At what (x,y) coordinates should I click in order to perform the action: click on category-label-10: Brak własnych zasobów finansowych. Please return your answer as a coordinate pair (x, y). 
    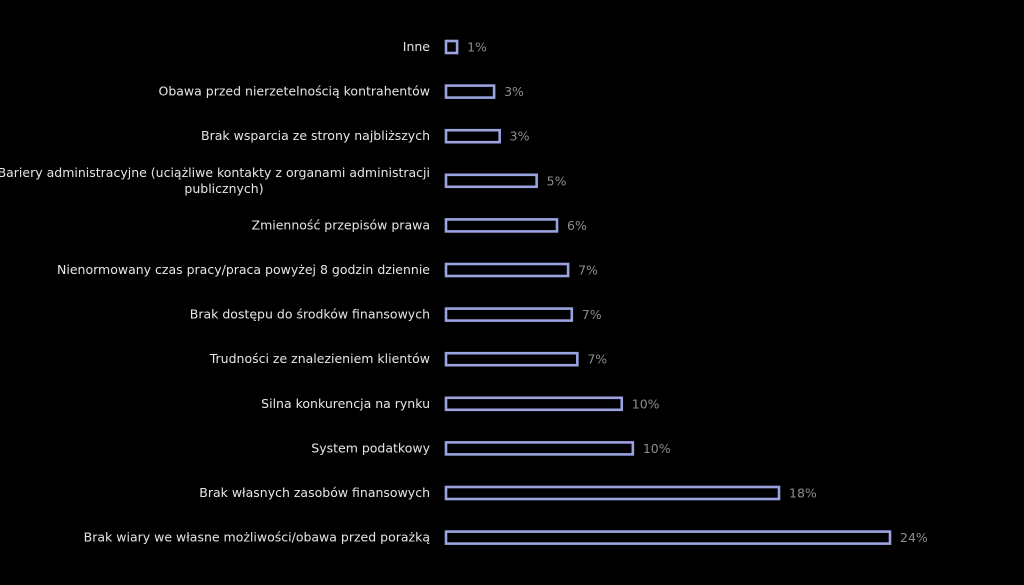
    Looking at the image, I should click on (314, 492).